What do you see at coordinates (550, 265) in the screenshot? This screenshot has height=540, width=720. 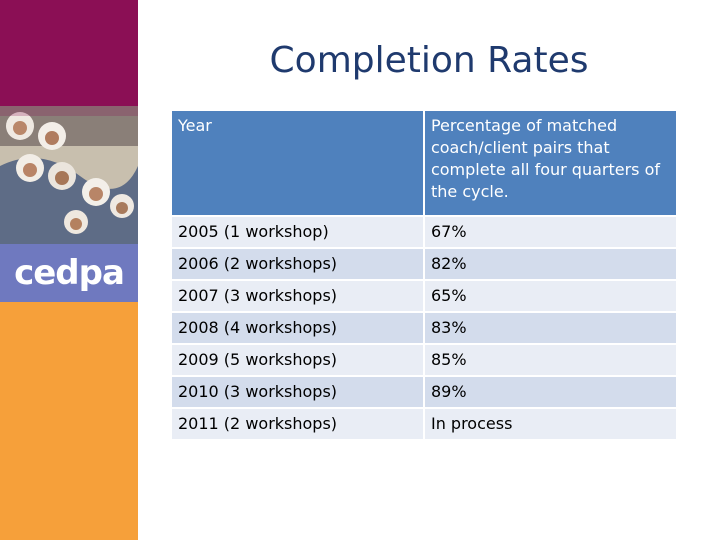 I see `cell-percentage: 82%` at bounding box center [550, 265].